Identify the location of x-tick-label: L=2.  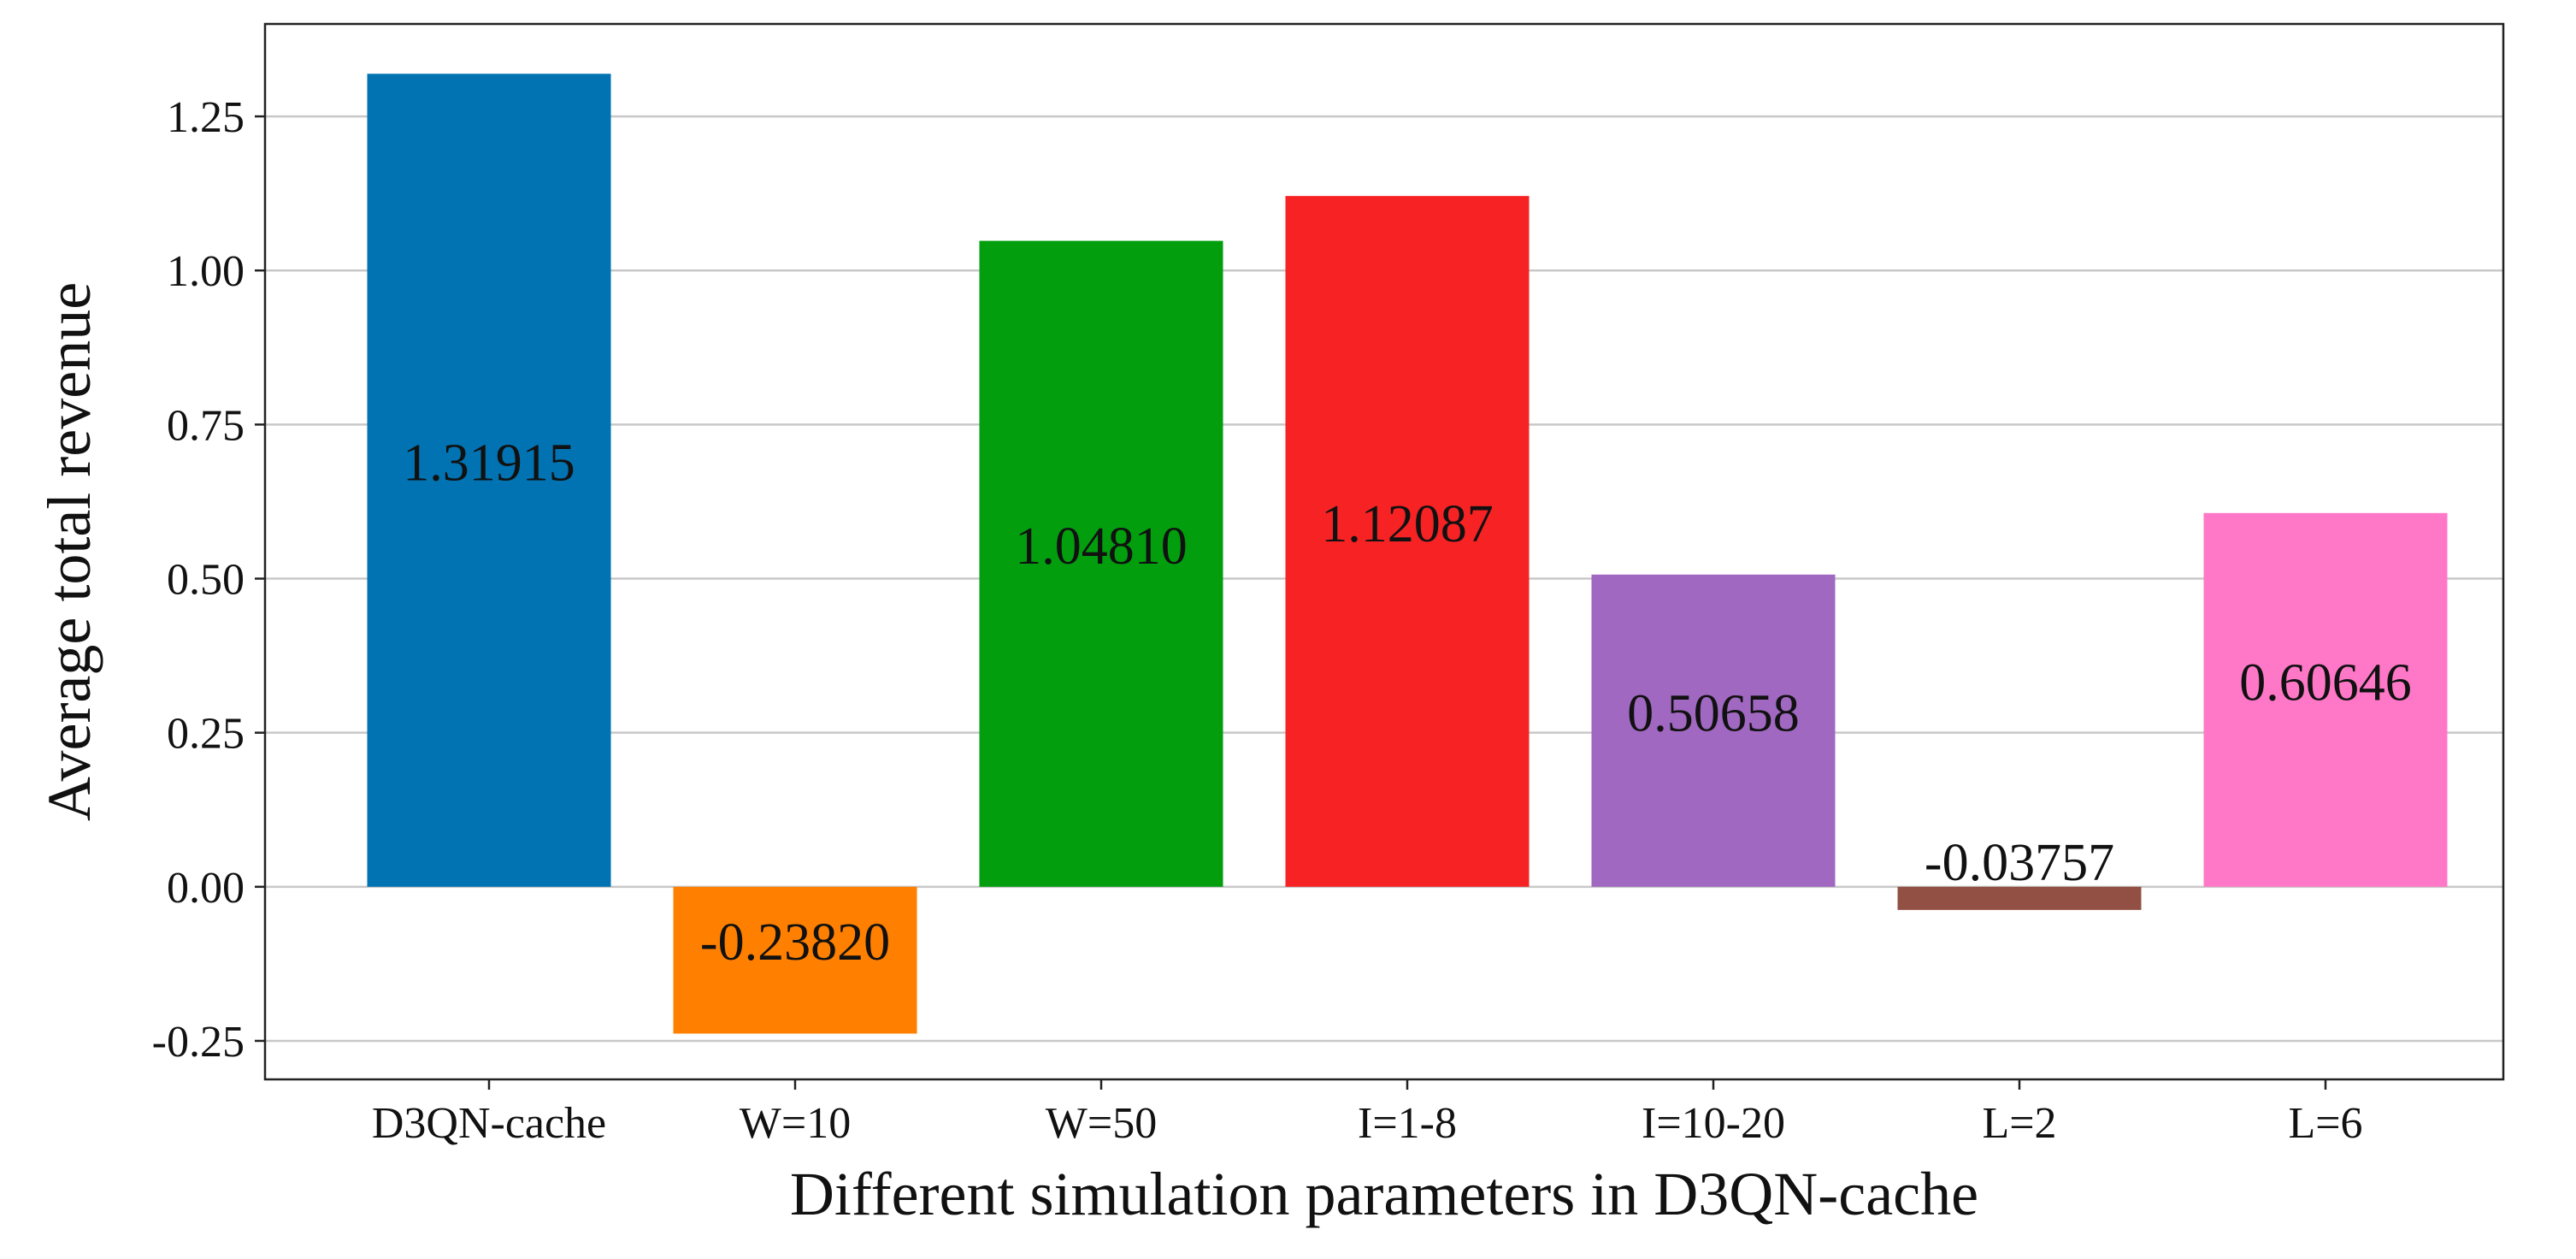
(2019, 1123).